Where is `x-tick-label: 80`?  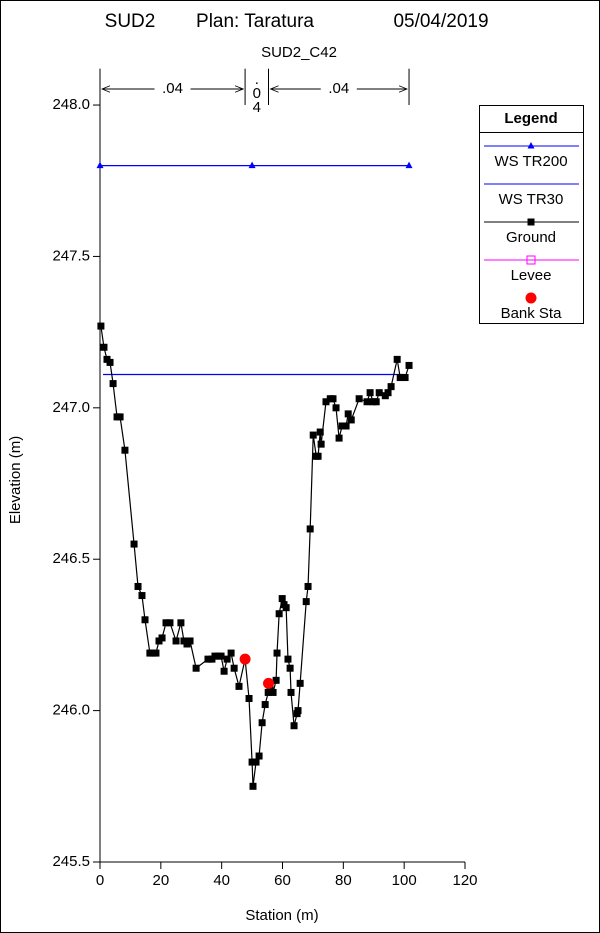
x-tick-label: 80 is located at coordinates (343, 880).